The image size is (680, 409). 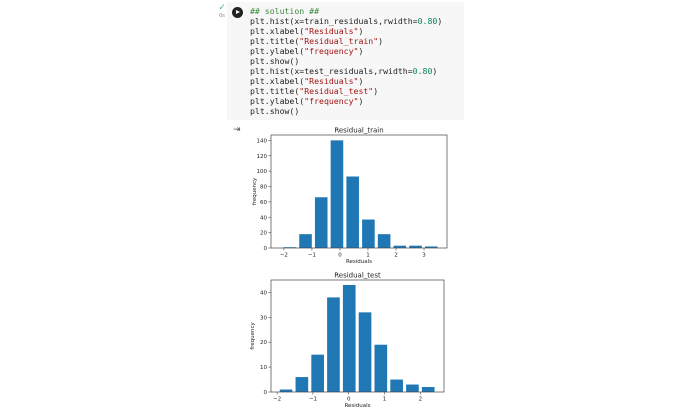 What do you see at coordinates (331, 71) in the screenshot?
I see `code-token: plt.hist(x=test_residuals,rwidth=` at bounding box center [331, 71].